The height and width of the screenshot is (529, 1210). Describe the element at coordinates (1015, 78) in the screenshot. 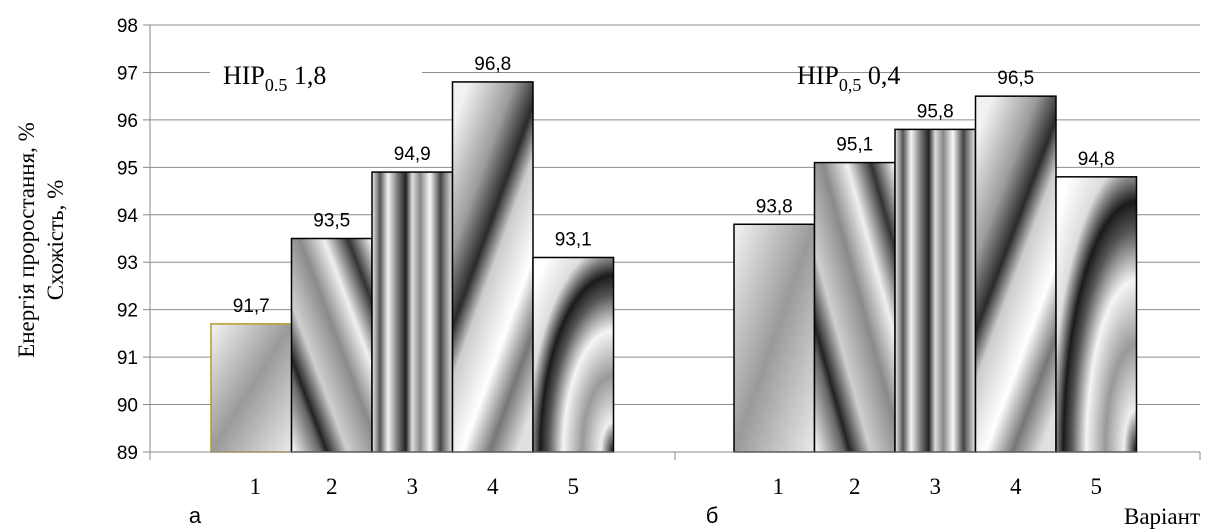

I see `data-label: 96,5` at that location.